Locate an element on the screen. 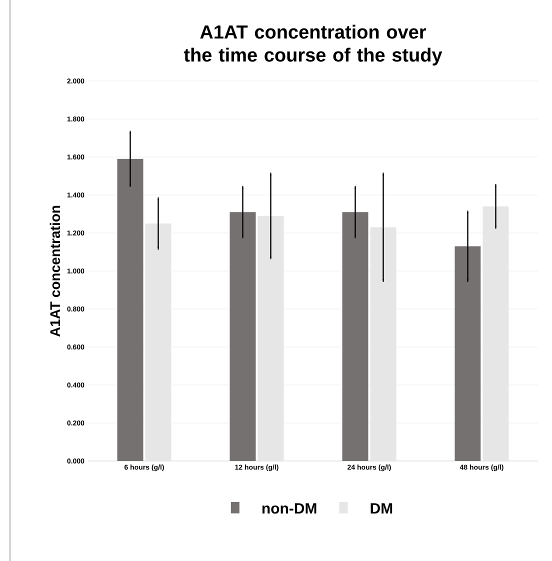  y-axis-title: A1AT concentration is located at coordinates (55, 271).